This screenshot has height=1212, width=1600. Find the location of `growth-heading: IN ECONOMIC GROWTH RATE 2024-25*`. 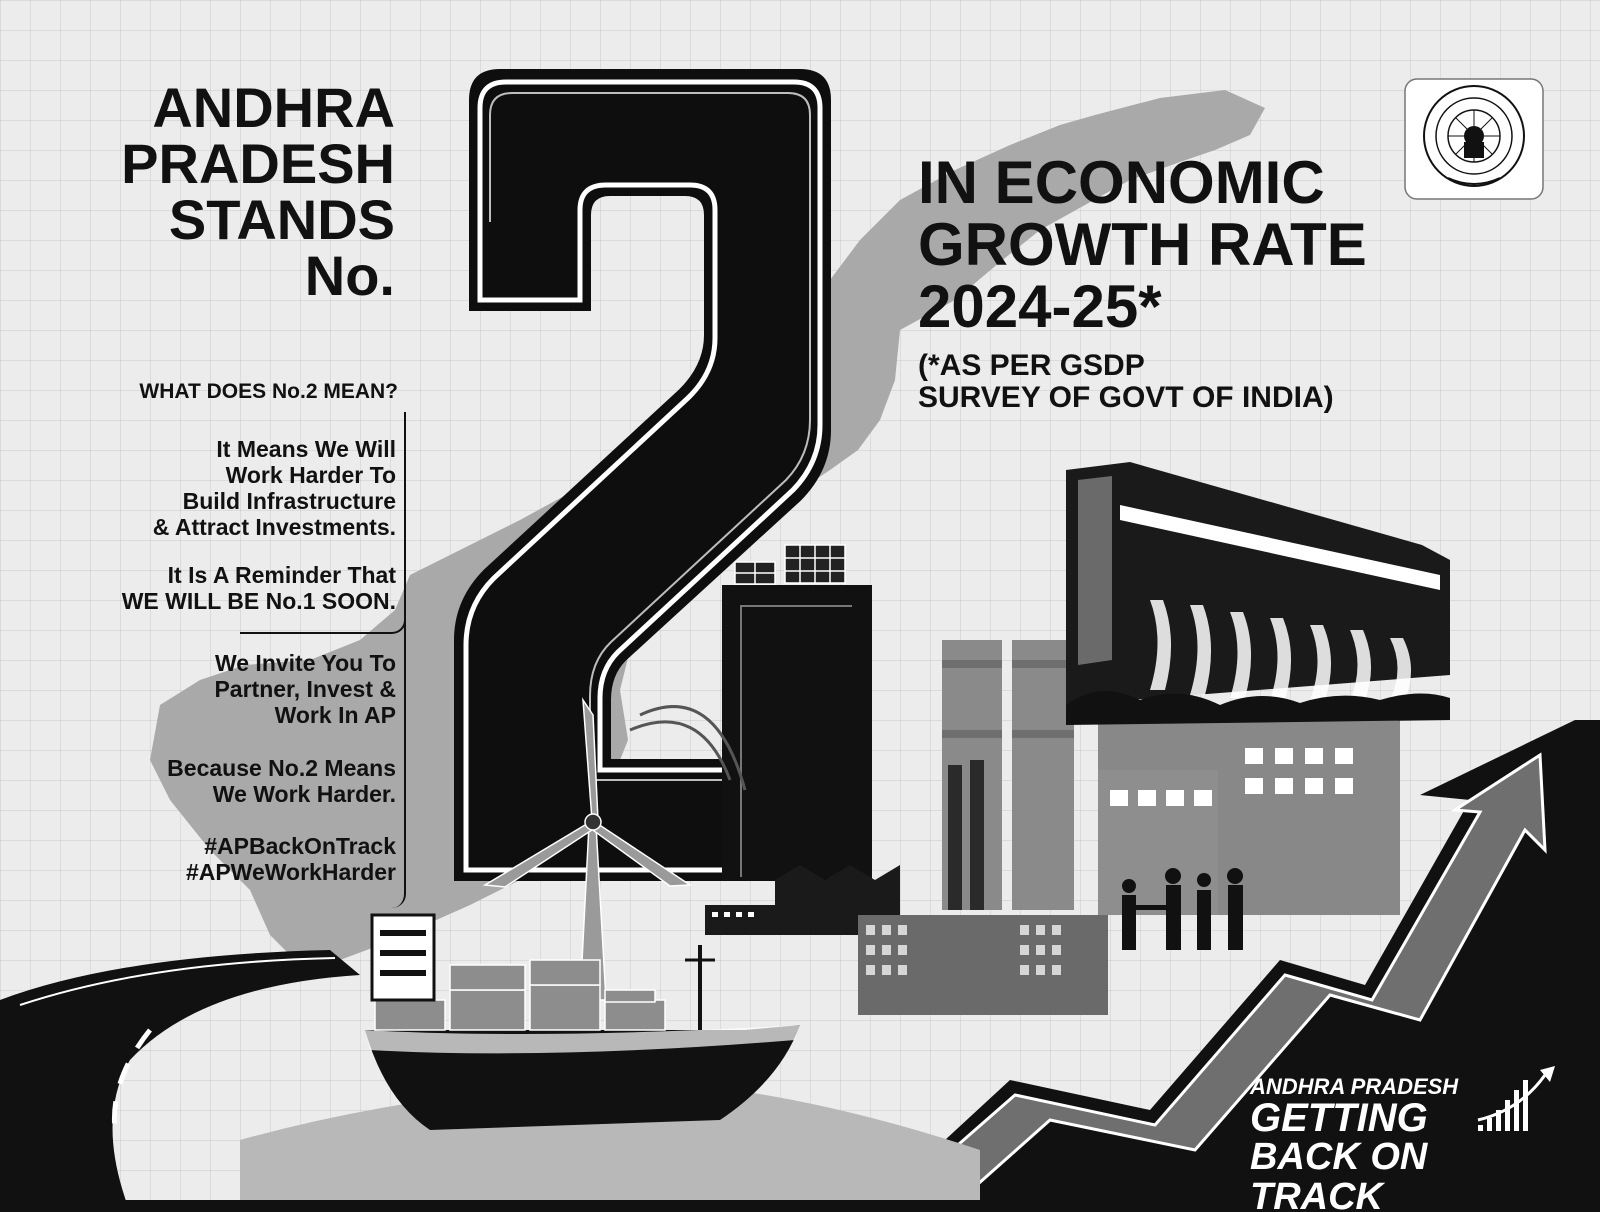

growth-heading: IN ECONOMIC GROWTH RATE 2024-25* is located at coordinates (1238, 245).